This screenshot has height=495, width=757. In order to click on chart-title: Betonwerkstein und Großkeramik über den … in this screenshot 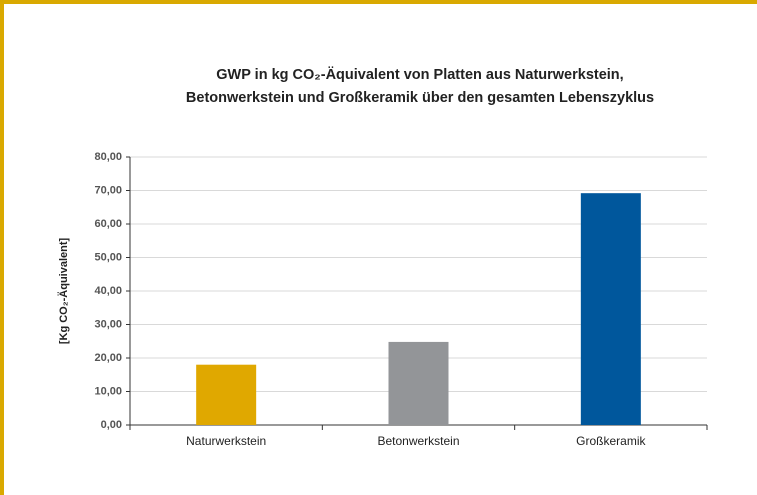, I will do `click(420, 98)`.